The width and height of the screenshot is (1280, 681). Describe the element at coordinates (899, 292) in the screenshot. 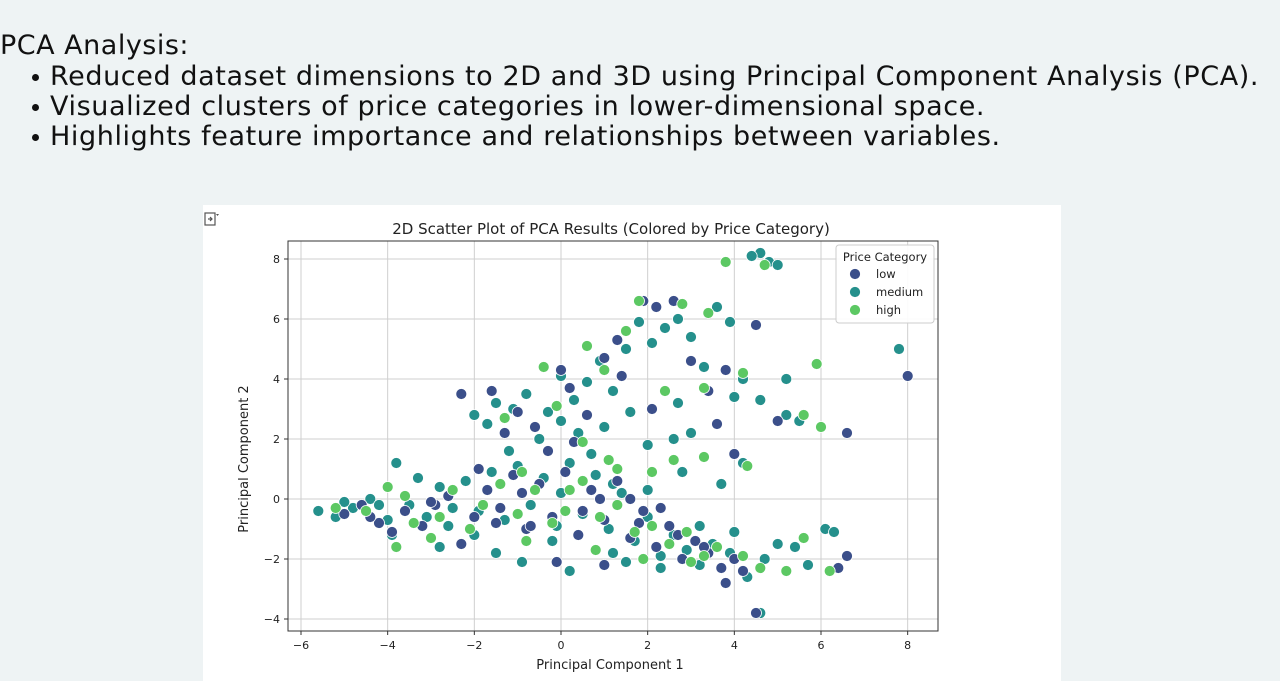

I see `legend-label-medium: medium` at that location.